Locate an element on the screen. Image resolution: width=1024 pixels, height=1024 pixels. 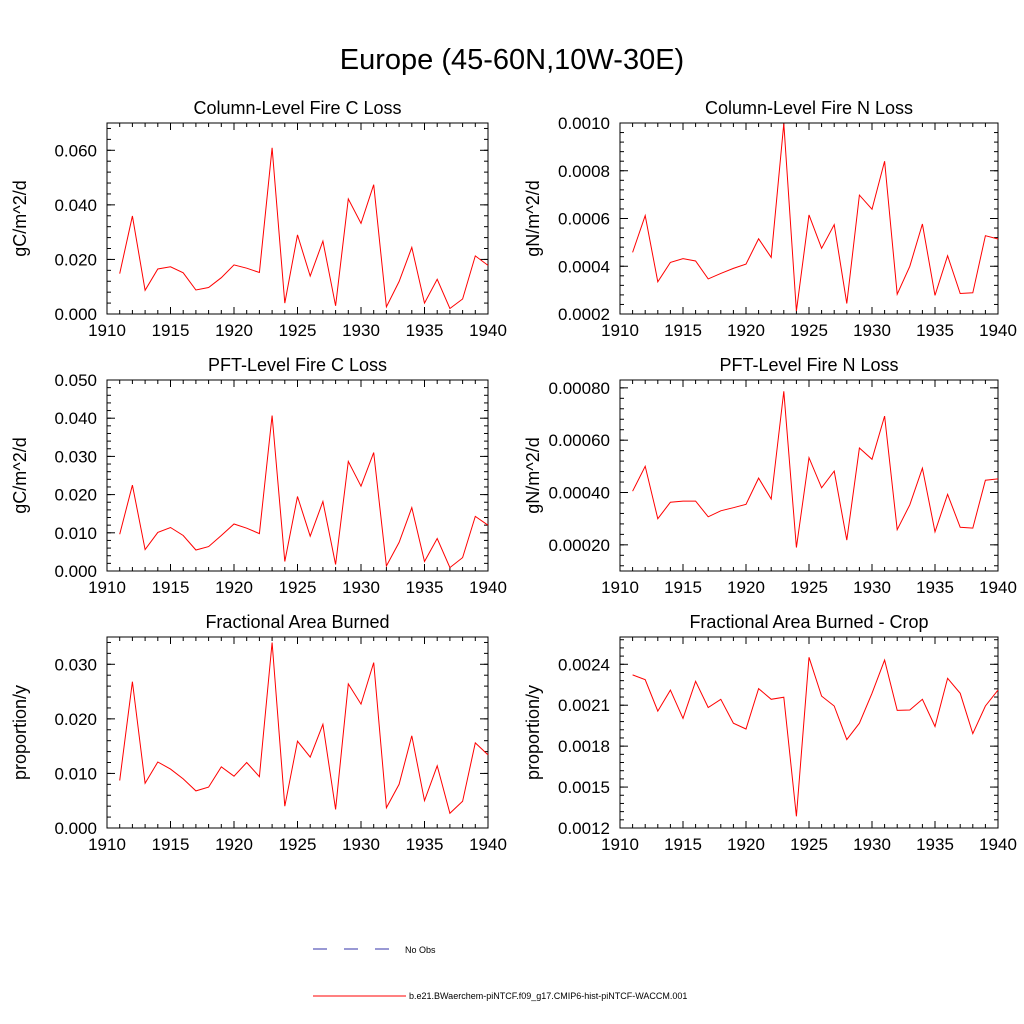
y-tick-label: 0.040 is located at coordinates (75, 418).